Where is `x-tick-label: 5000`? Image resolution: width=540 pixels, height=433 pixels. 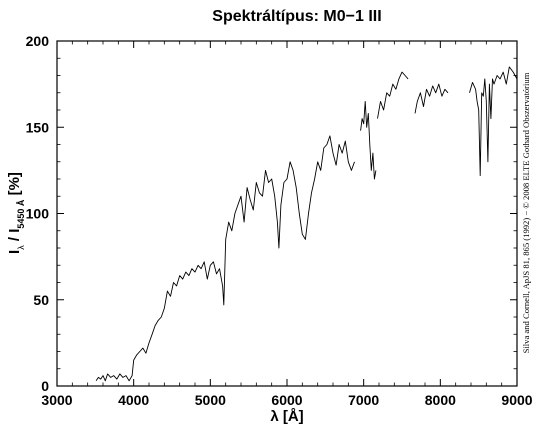 x-tick-label: 5000 is located at coordinates (210, 400).